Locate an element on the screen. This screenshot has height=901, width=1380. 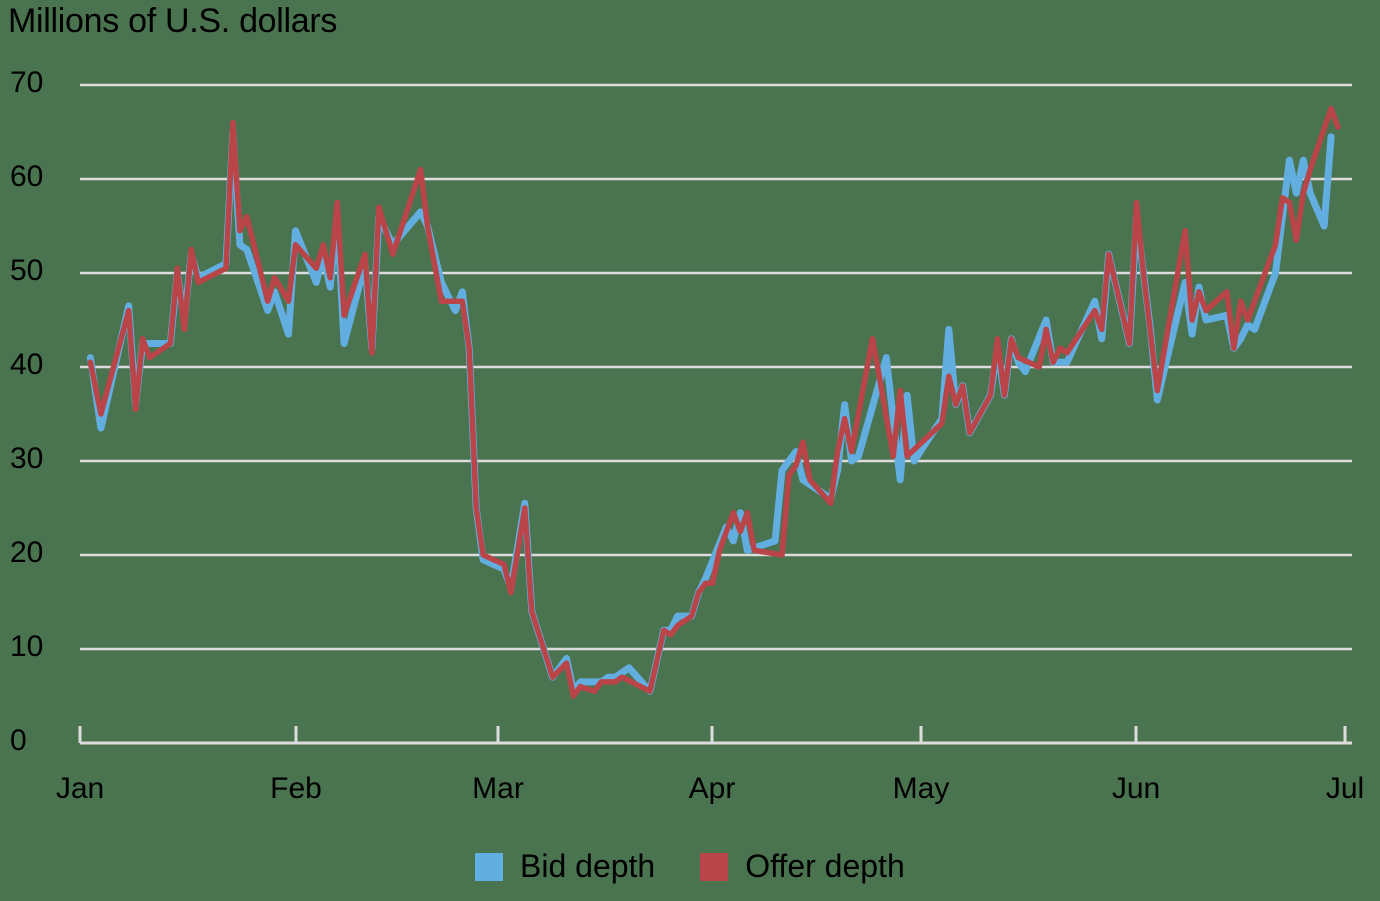
y-tick-label: 0 is located at coordinates (18, 740).